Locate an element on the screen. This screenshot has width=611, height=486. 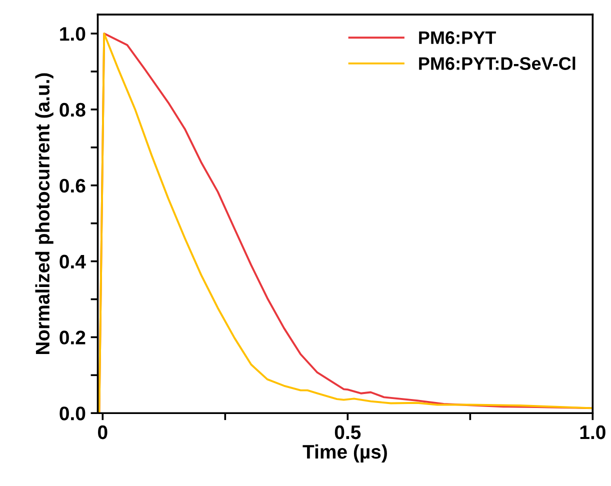
y-tick-label: 1.0 is located at coordinates (73, 34).